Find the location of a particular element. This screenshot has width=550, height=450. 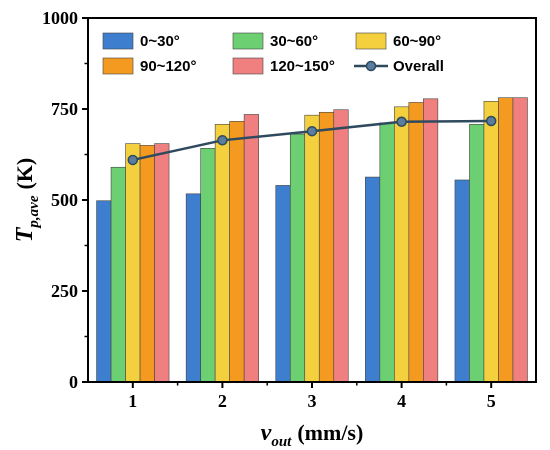

bar-60~90°-4 is located at coordinates (402, 244).